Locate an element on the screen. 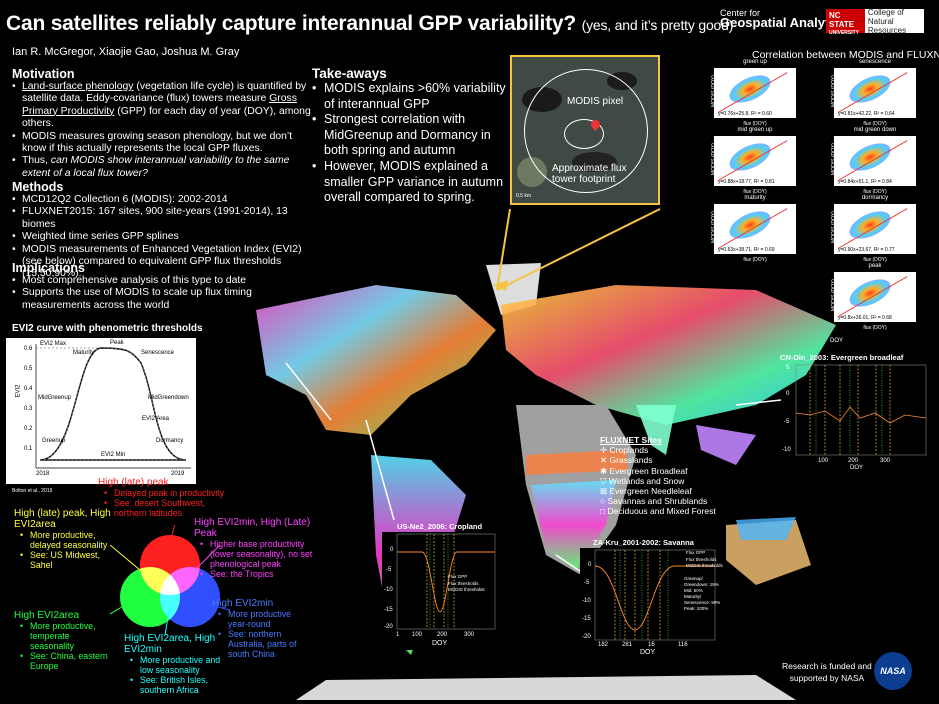  correlation-equation: y=0.76x+25.8, R² = 0.60 is located at coordinates (745, 114).